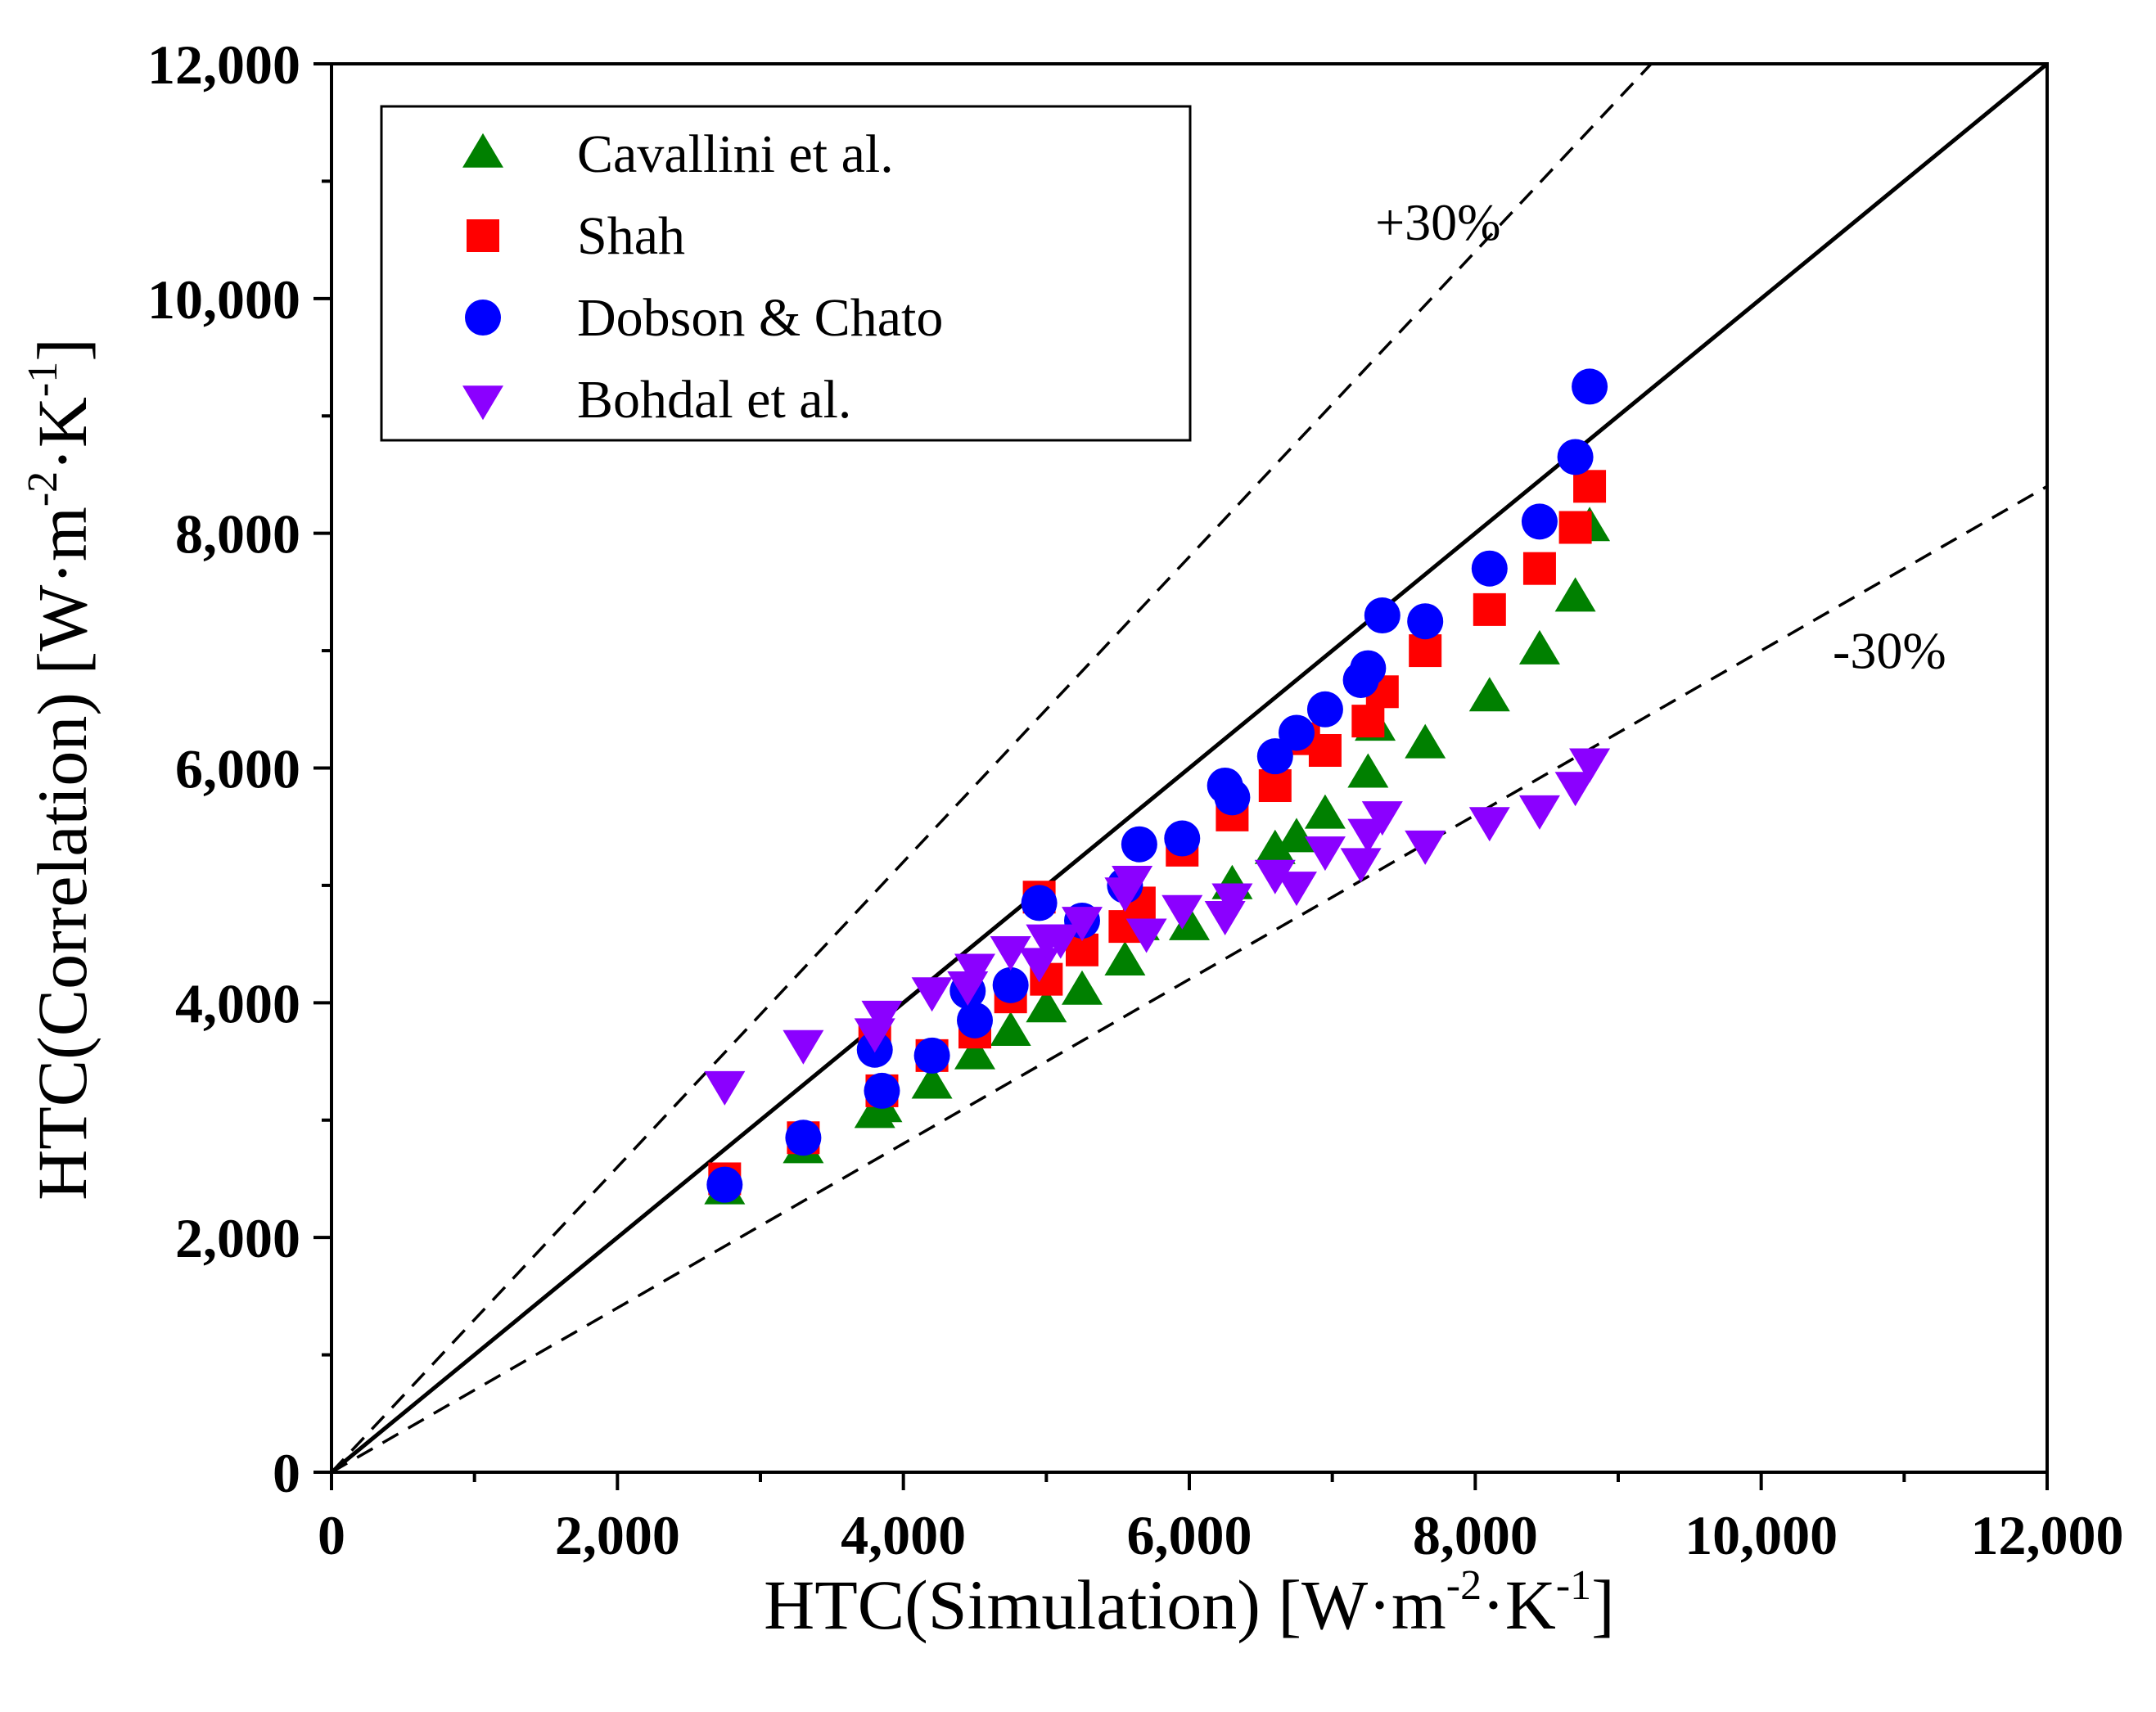 This screenshot has width=2156, height=1712. Describe the element at coordinates (760, 318) in the screenshot. I see `legend-label-dobson-chato: Dobson & Chato` at that location.